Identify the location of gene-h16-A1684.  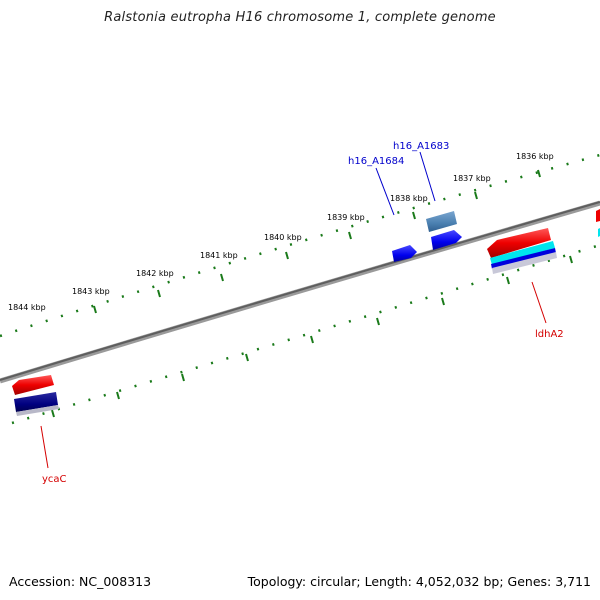
(404, 253).